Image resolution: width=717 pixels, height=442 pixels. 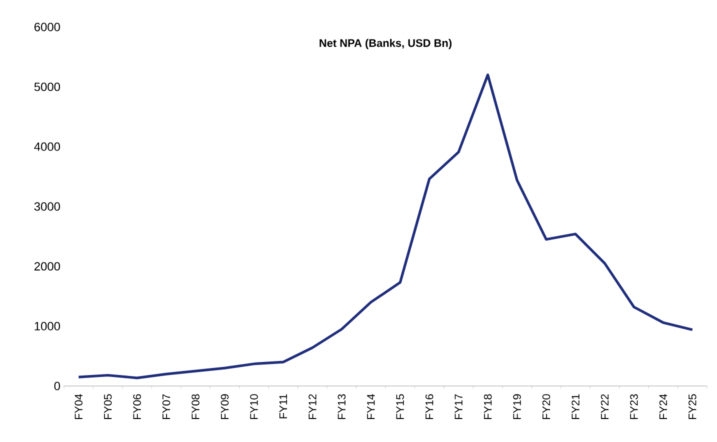 I want to click on x-tick-label: FY18, so click(x=488, y=407).